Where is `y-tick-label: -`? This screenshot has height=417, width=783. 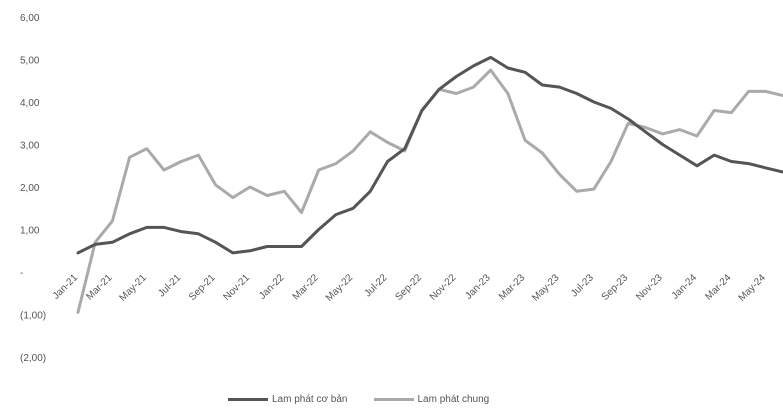
y-tick-label: - is located at coordinates (21, 273).